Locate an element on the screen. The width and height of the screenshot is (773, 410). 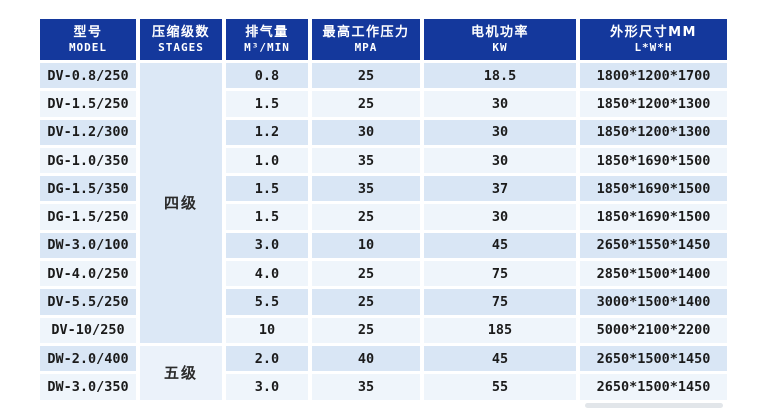
col-header-displacement: 排气量 M³/MIN is located at coordinates (267, 39).